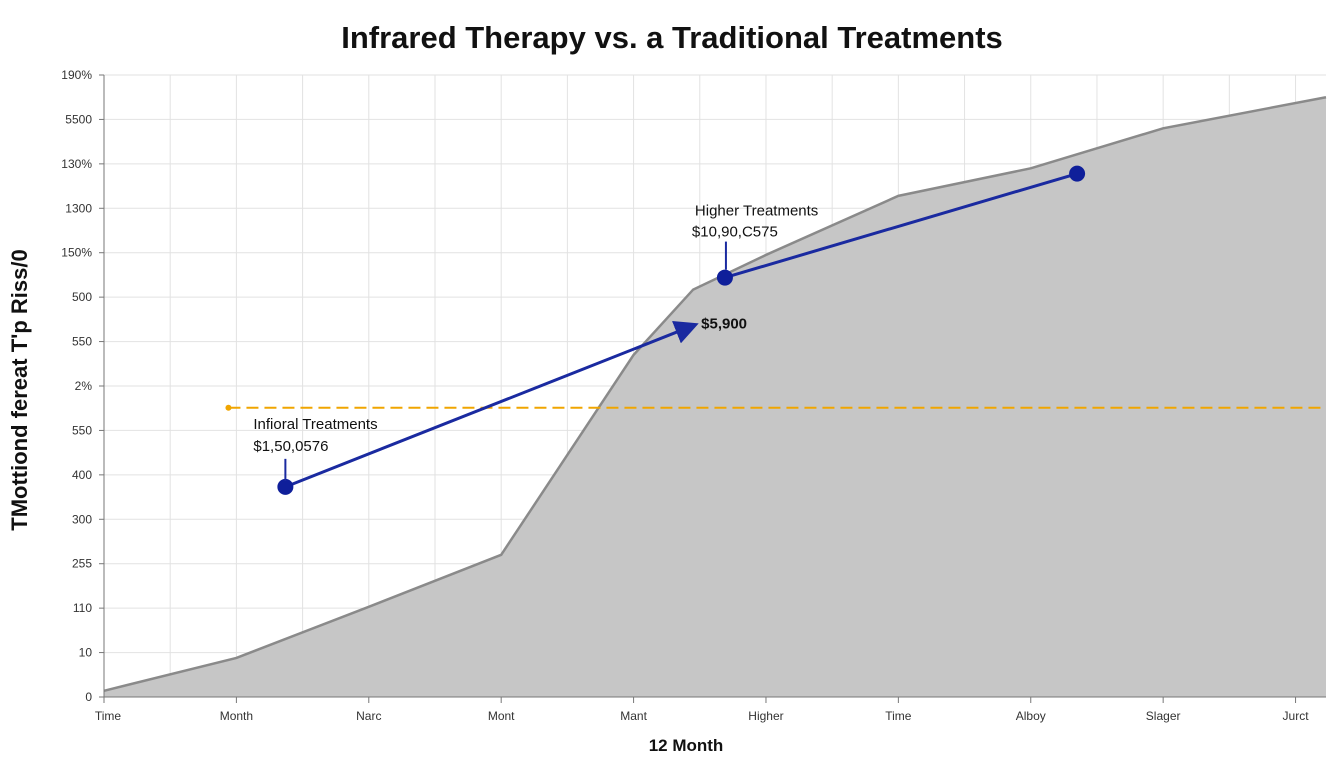 The width and height of the screenshot is (1344, 768). What do you see at coordinates (76, 164) in the screenshot?
I see `y-tick-label: 130%` at bounding box center [76, 164].